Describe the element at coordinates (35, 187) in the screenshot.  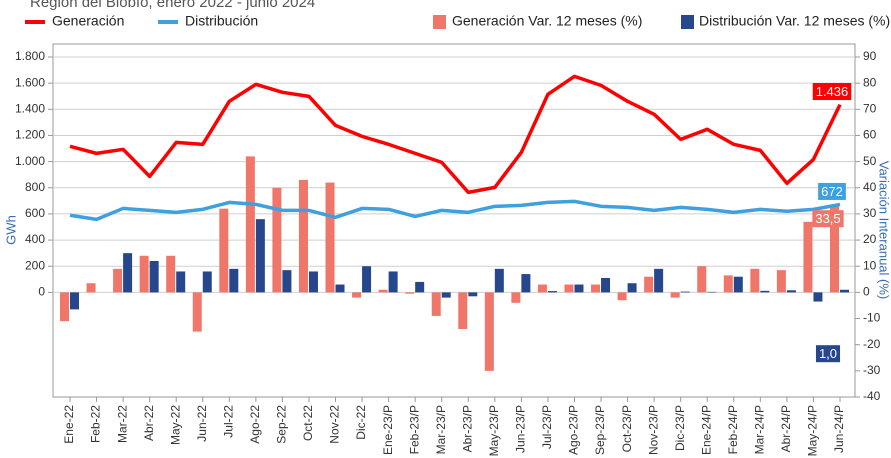
I see `y-tick-label: 800` at that location.